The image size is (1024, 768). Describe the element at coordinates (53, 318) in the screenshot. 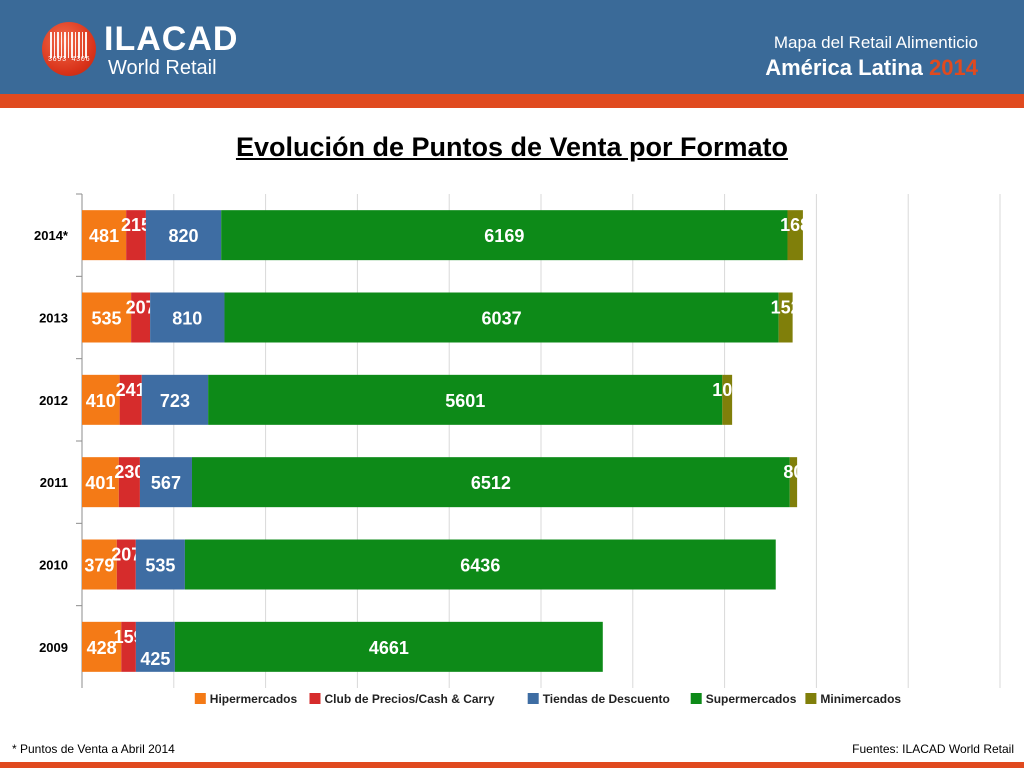

I see `y-tick-label: 2013` at that location.